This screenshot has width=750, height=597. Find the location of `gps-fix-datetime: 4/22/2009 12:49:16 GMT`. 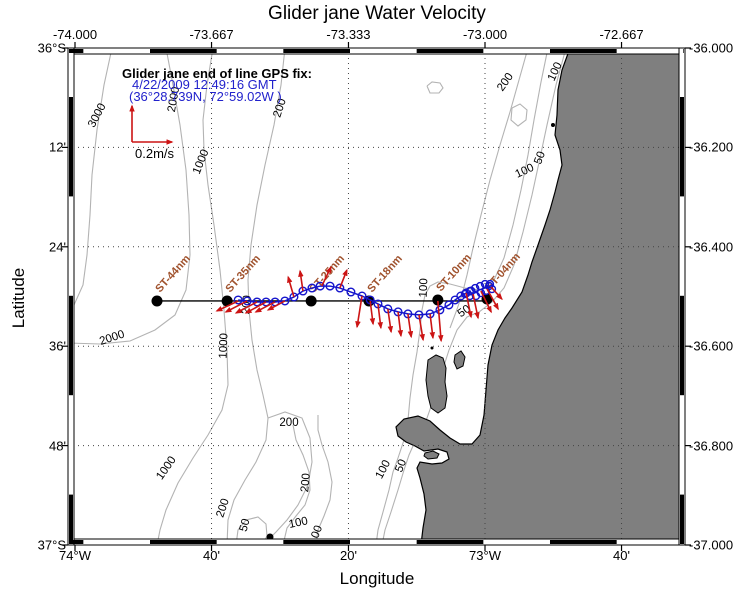

gps-fix-datetime: 4/22/2009 12:49:16 GMT is located at coordinates (204, 84).